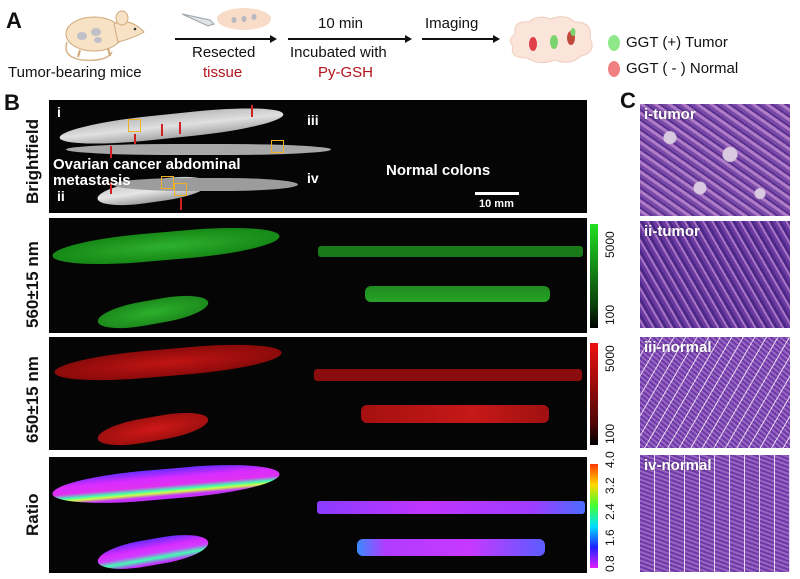 This screenshot has height=579, width=800. Describe the element at coordinates (448, 375) in the screenshot. I see `tissue-iii-red` at that location.